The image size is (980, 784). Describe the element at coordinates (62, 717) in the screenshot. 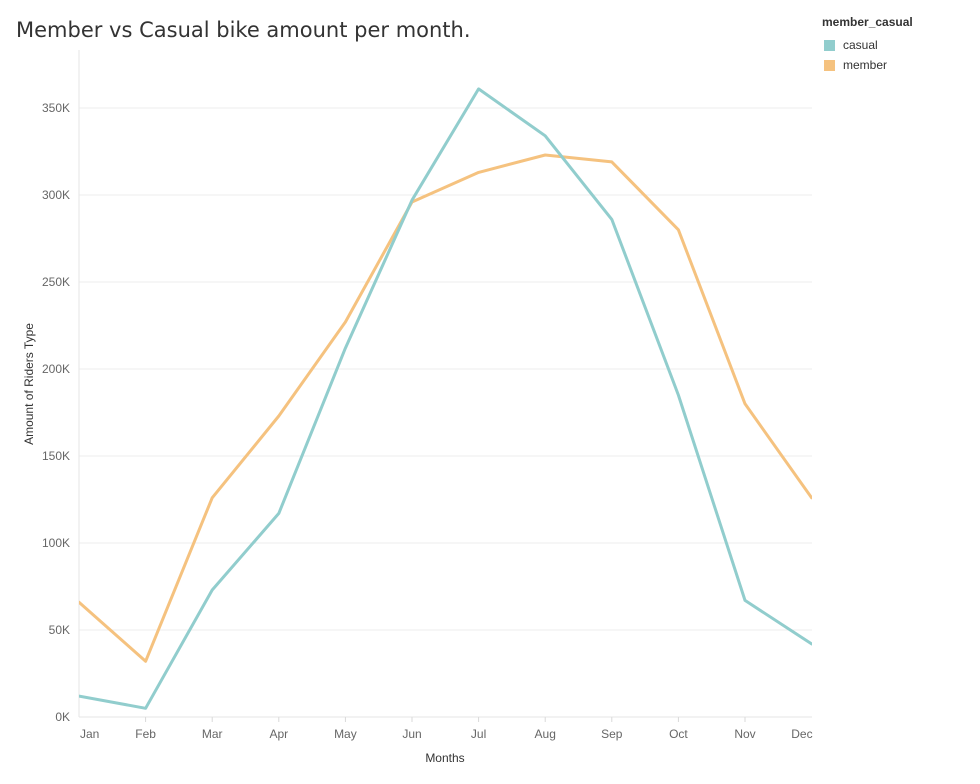

I see `y-tick-label: 0K` at that location.